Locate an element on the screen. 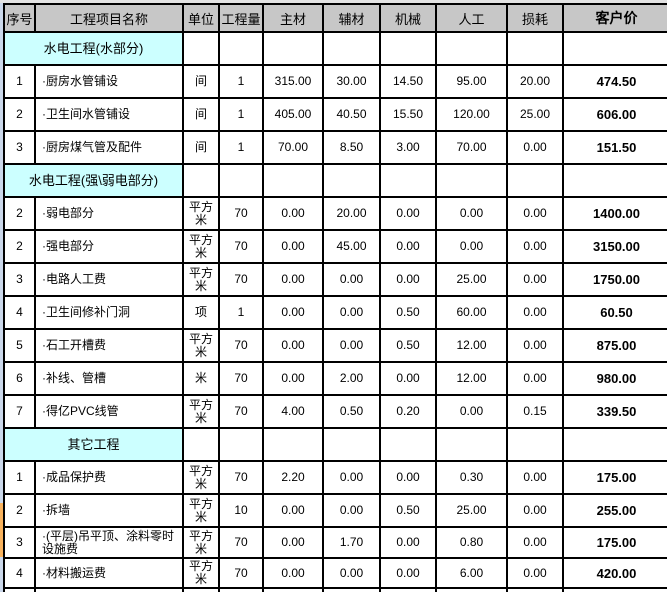  cell-unit: 米 is located at coordinates (201, 378).